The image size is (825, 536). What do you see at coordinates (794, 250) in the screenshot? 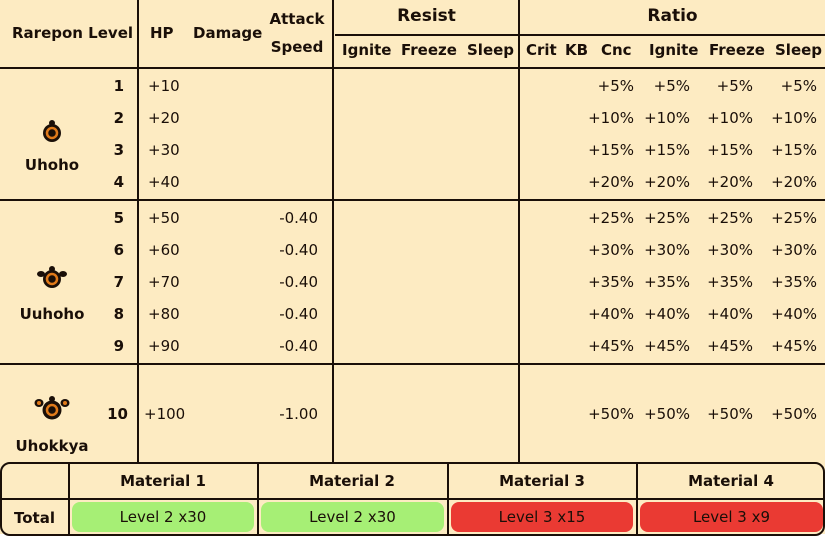
I see `ratio-sleep-cell: +30%` at bounding box center [794, 250].